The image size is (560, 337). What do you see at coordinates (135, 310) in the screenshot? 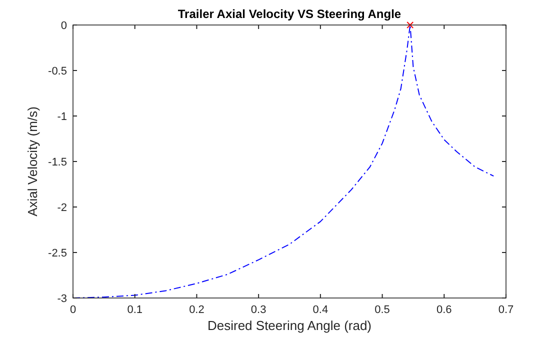
I see `x-tick-label: 0.1` at bounding box center [135, 310].